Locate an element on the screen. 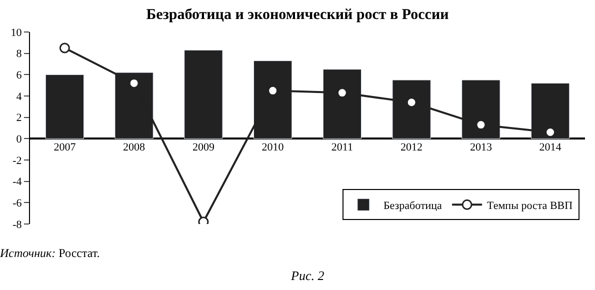 This screenshot has width=595, height=290. y-tick-label: -2 is located at coordinates (17, 160).